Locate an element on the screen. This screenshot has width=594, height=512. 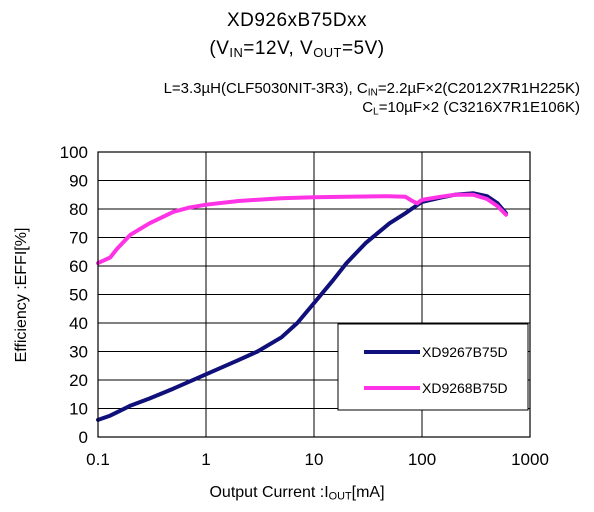
iout-subscript: OUT is located at coordinates (340, 496).